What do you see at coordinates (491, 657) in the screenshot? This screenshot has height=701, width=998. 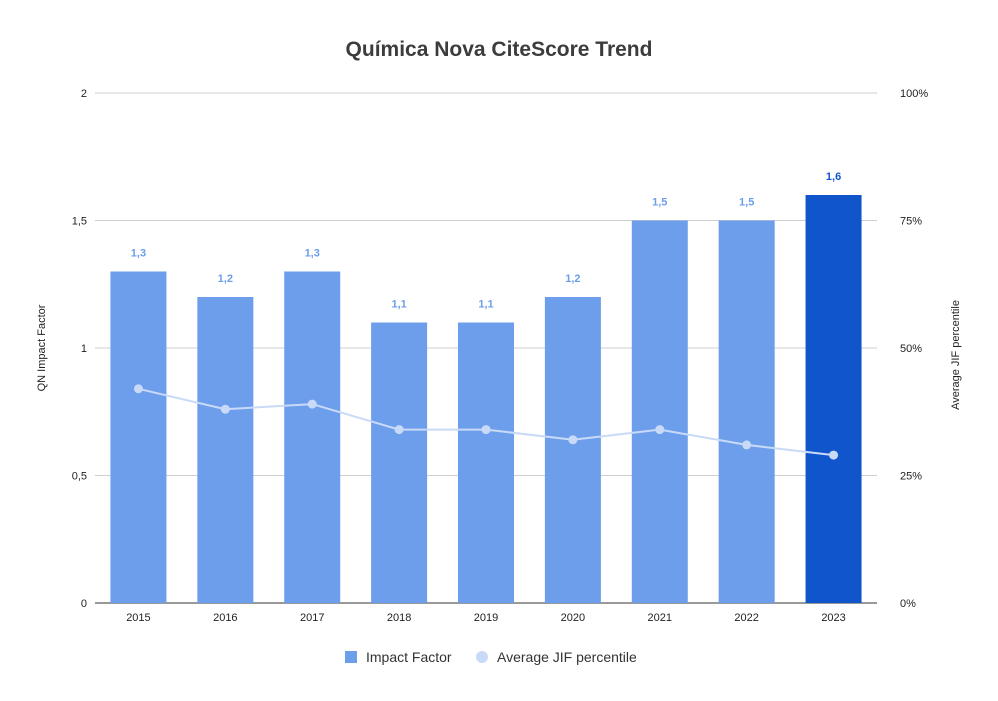 I see `legend: Impact Factor Average JIF percentile` at bounding box center [491, 657].